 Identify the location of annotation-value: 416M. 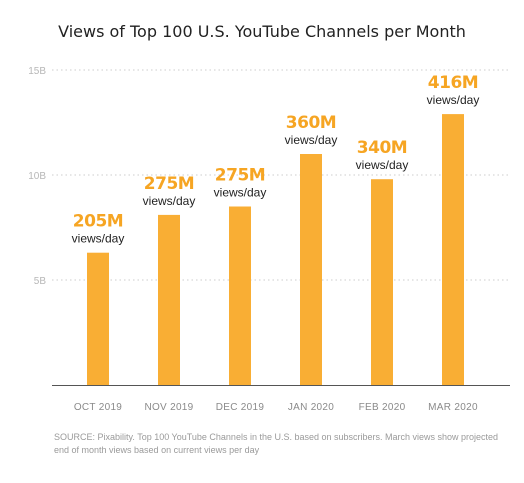
(453, 83).